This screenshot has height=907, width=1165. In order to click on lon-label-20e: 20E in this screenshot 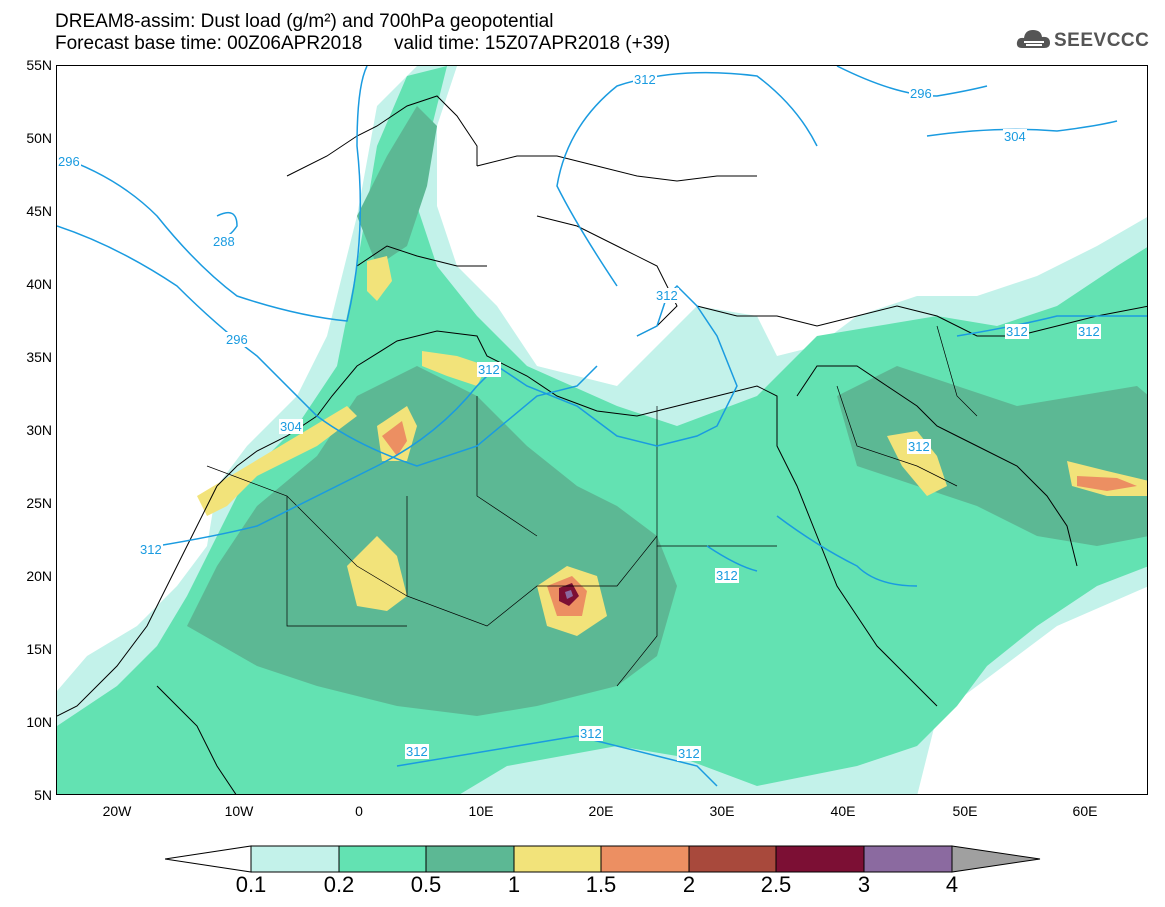, I will do `click(601, 811)`.